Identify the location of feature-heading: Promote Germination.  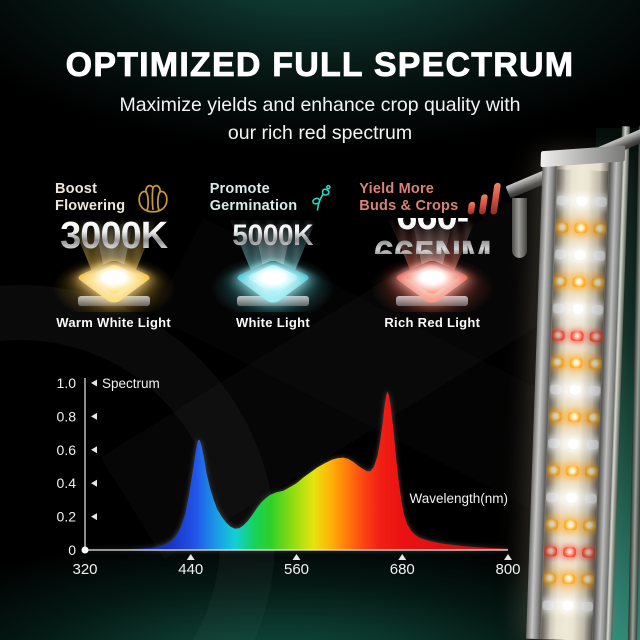
(272, 198).